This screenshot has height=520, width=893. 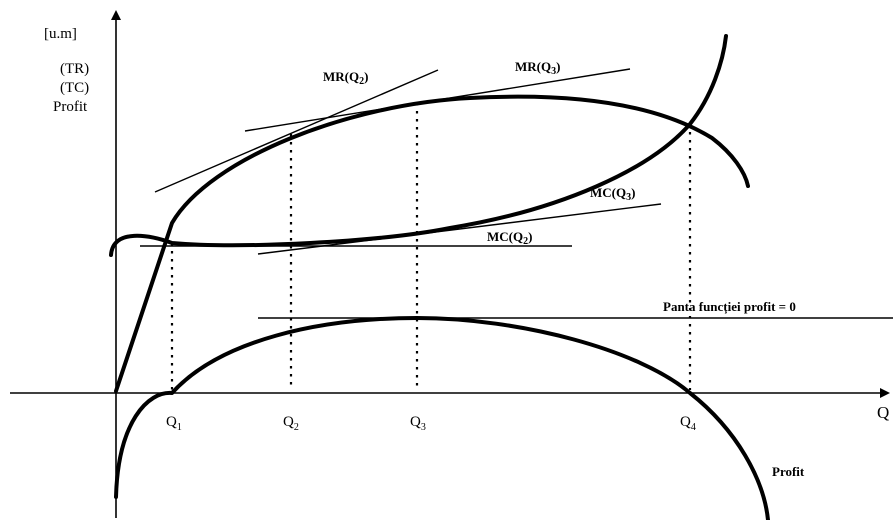 What do you see at coordinates (729, 307) in the screenshot?
I see `profit-slope-zero-label: Panta funcției profit = 0` at bounding box center [729, 307].